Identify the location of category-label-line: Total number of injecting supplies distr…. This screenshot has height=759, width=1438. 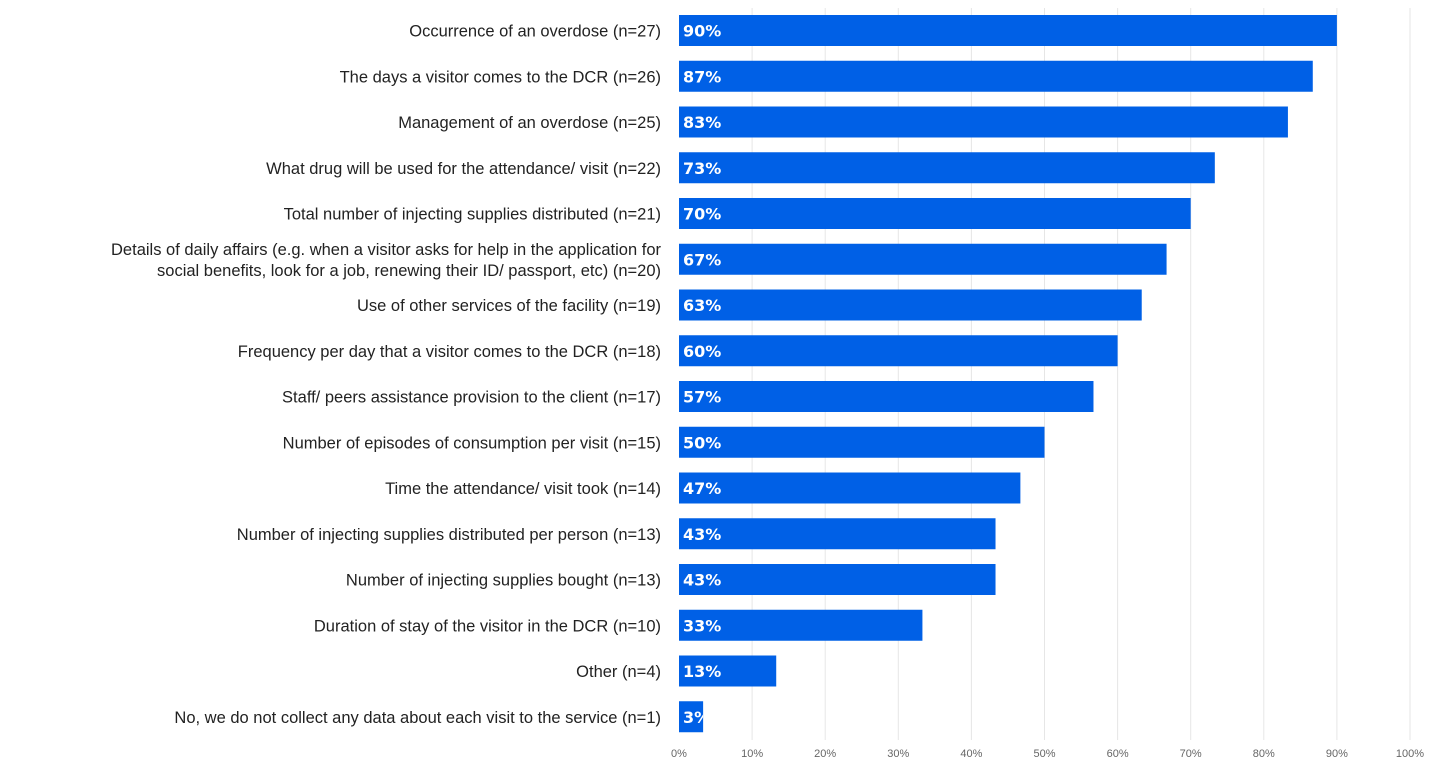
(472, 215).